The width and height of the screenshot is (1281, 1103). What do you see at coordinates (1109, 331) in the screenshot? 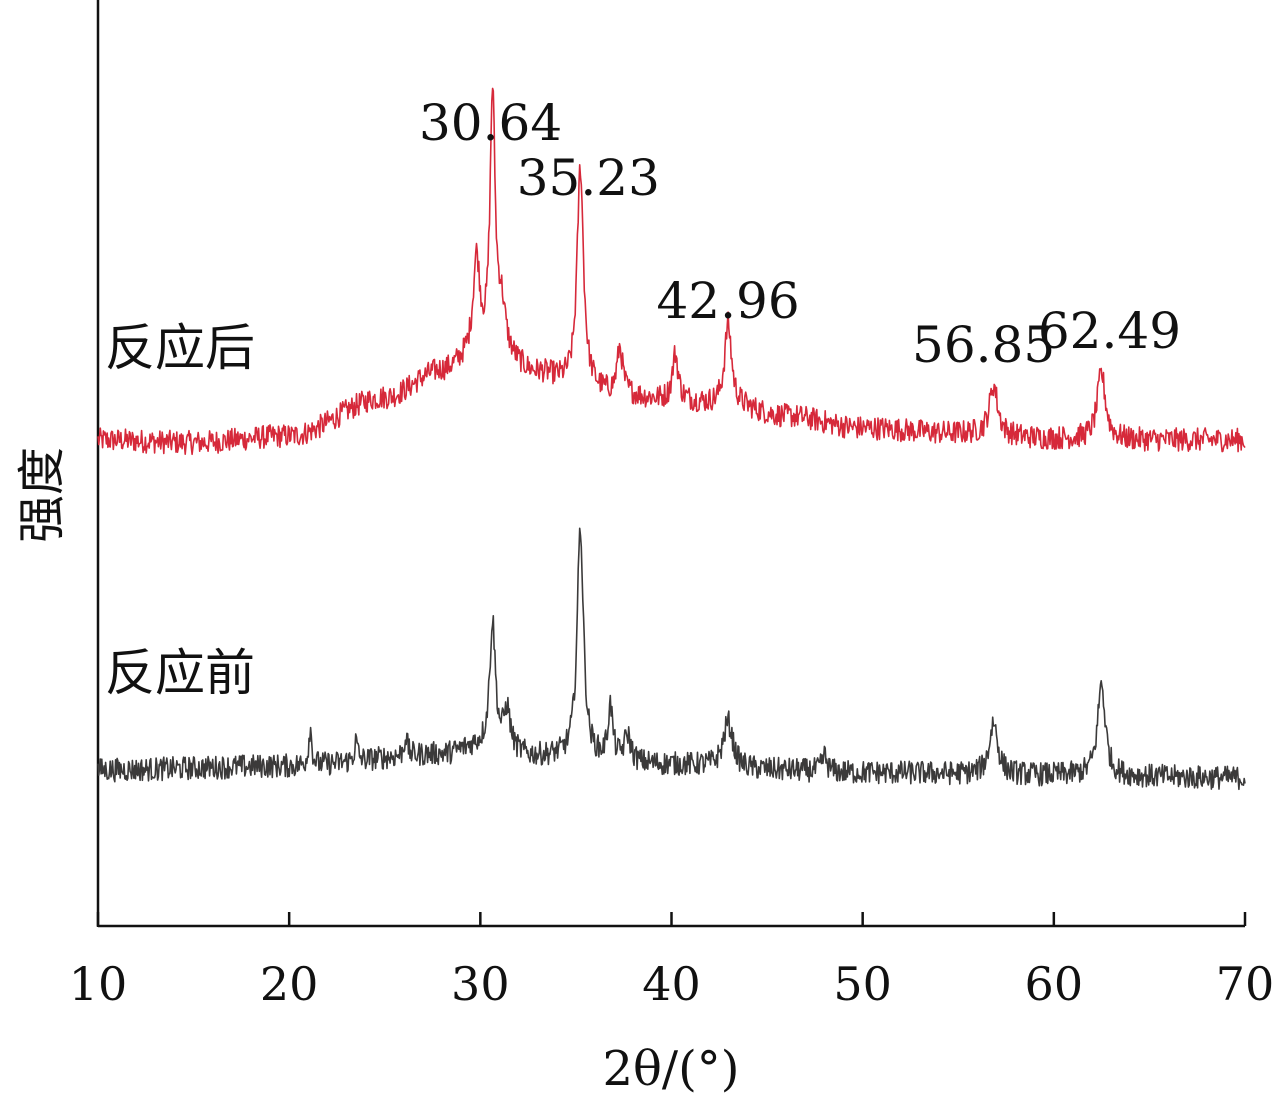
I see `peak-label: 62.49` at bounding box center [1109, 331].